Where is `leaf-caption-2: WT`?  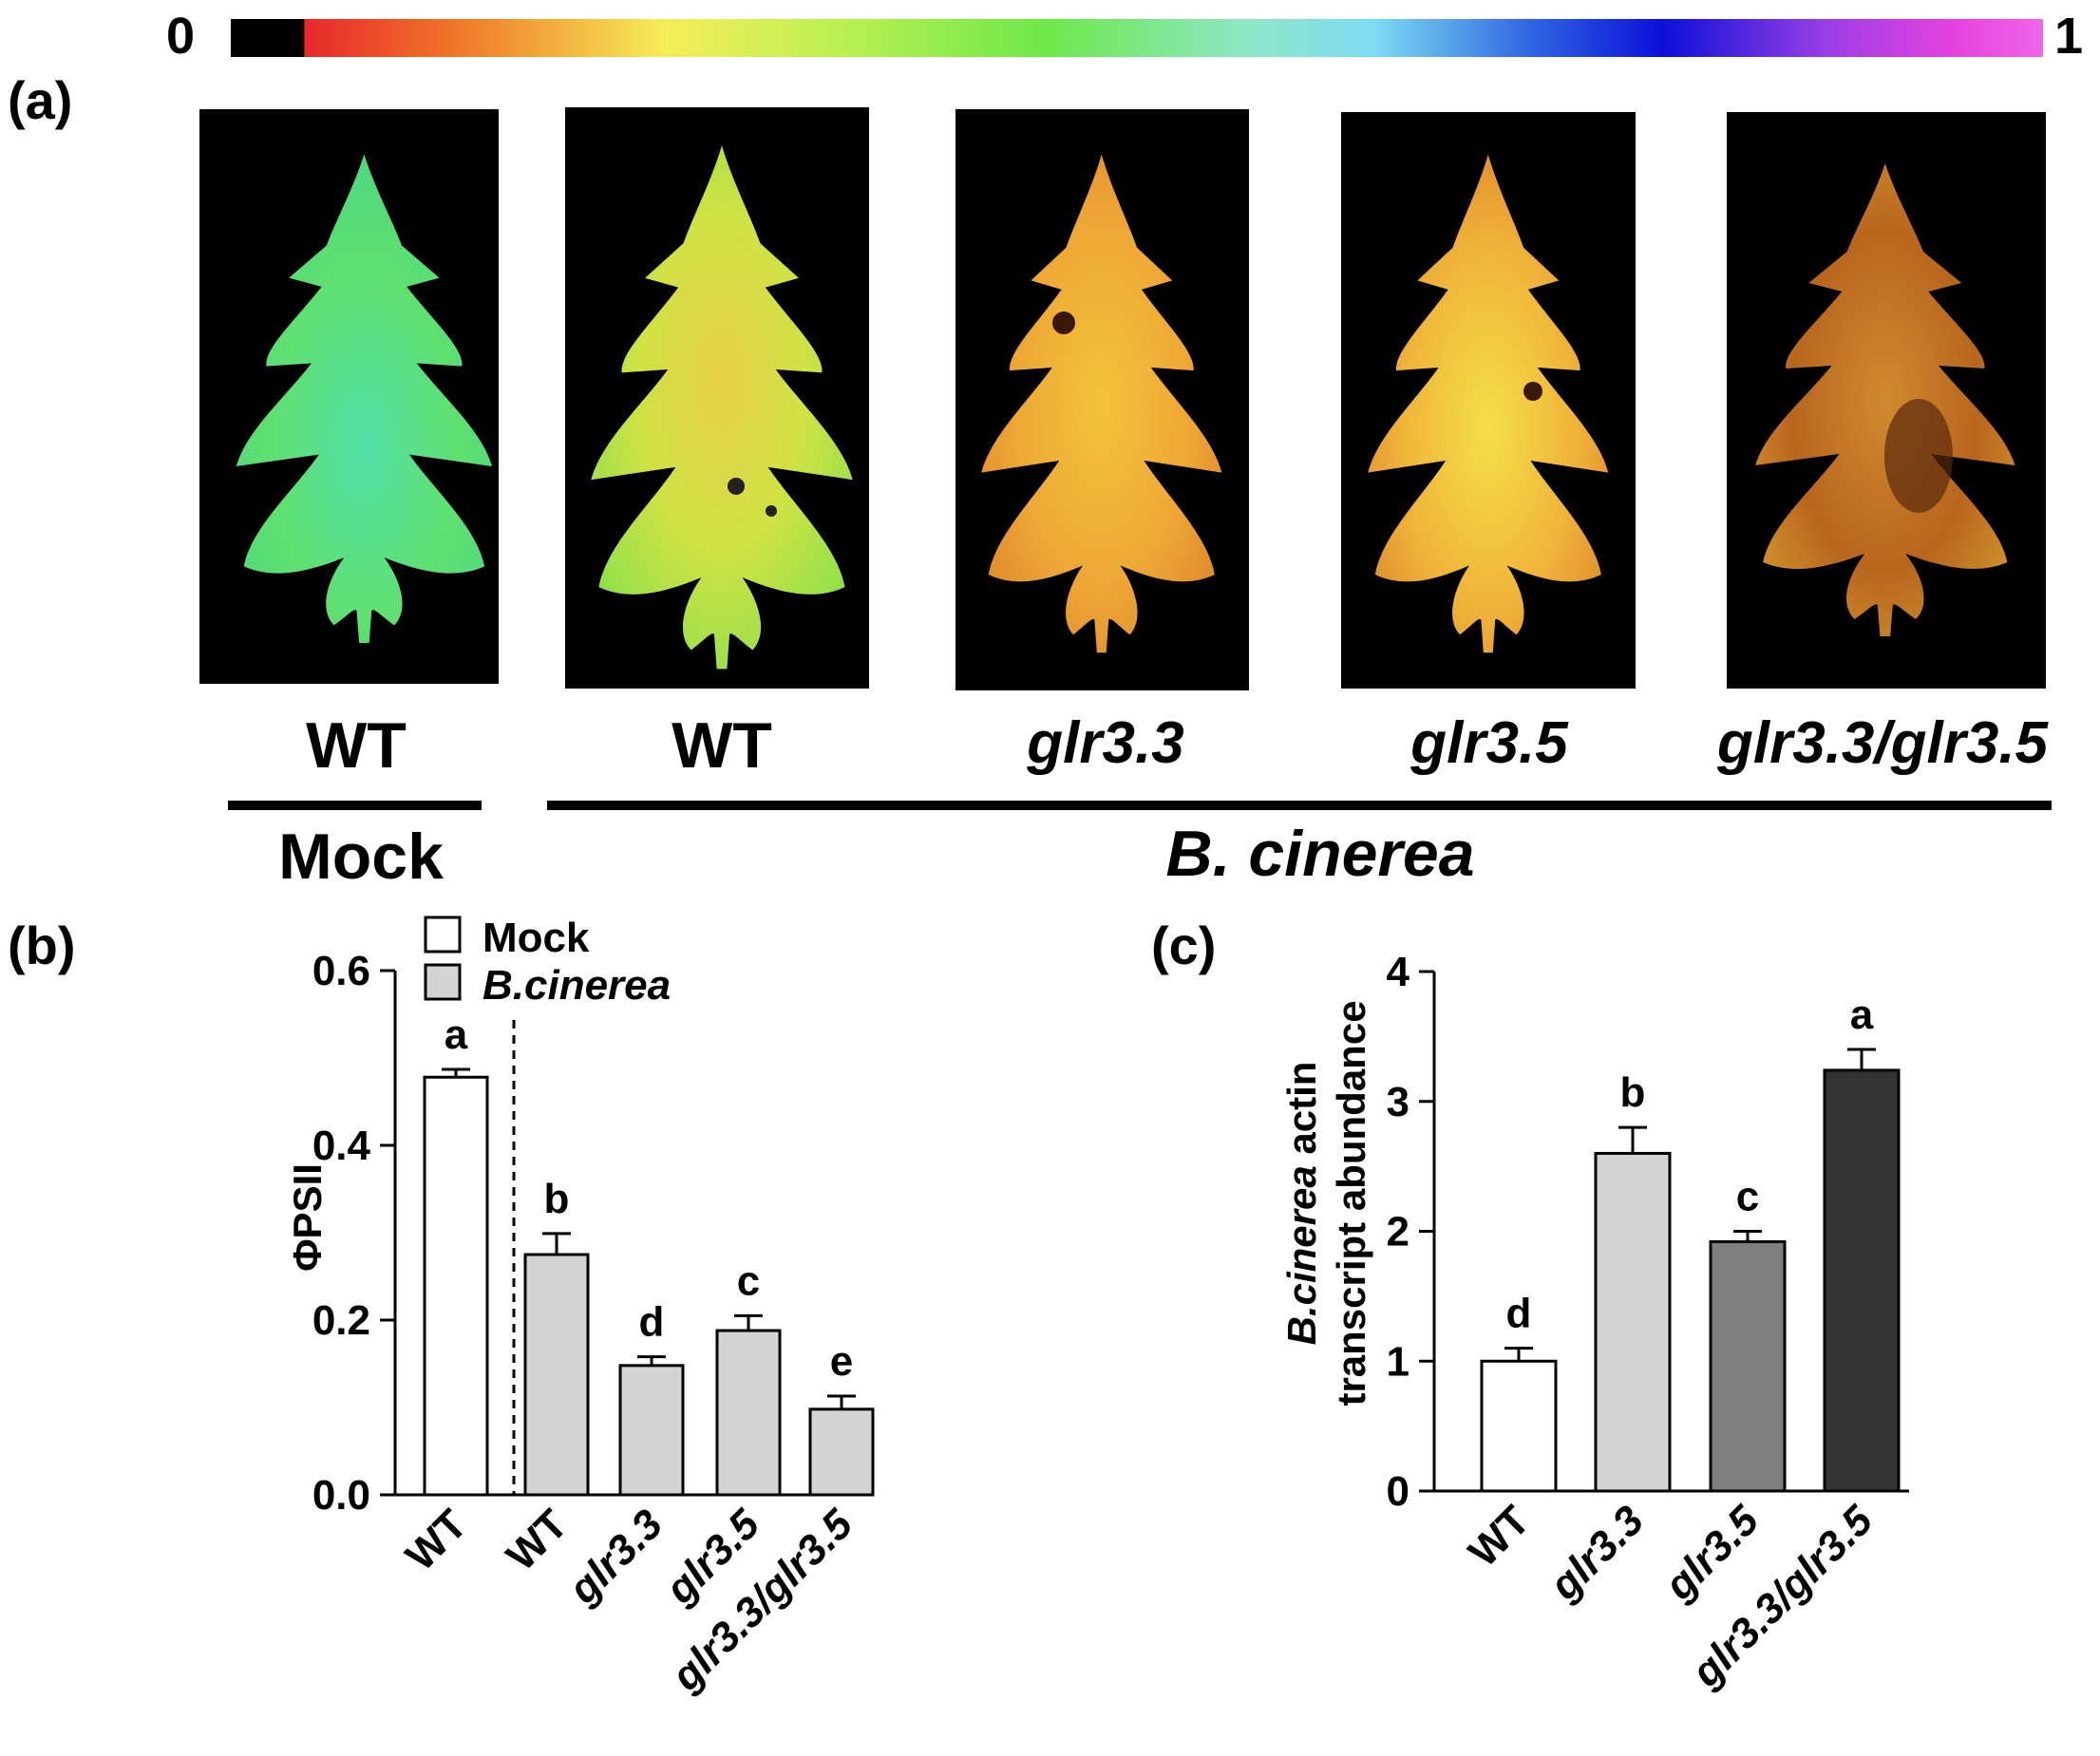
leaf-caption-2: WT is located at coordinates (722, 746).